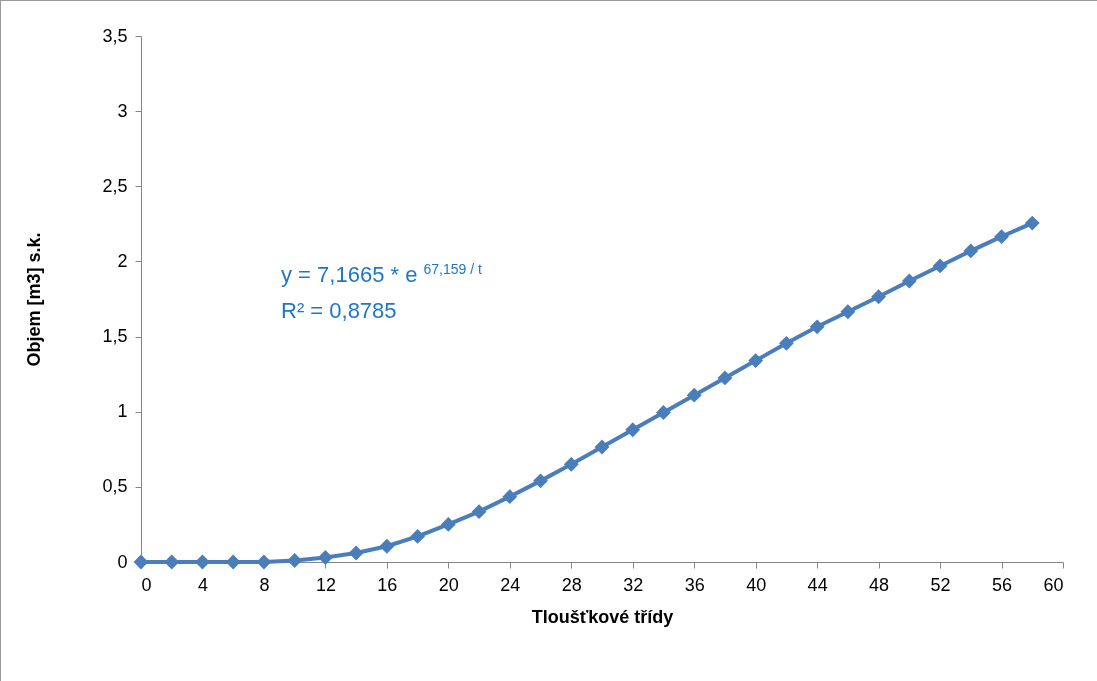 The width and height of the screenshot is (1097, 681). I want to click on x-tick-label: 0, so click(146, 584).